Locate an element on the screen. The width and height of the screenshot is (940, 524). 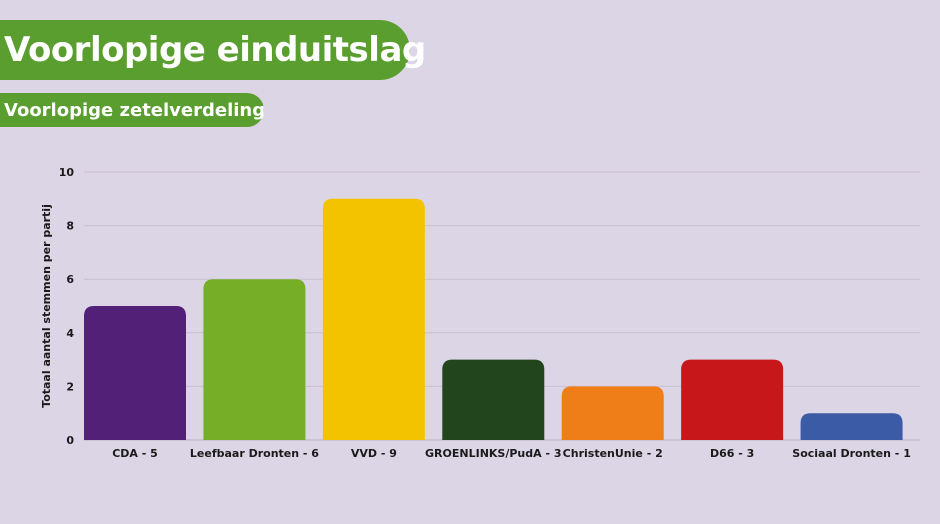
x-tick-label: GROENLINKS/PudA - 3 is located at coordinates (493, 453).